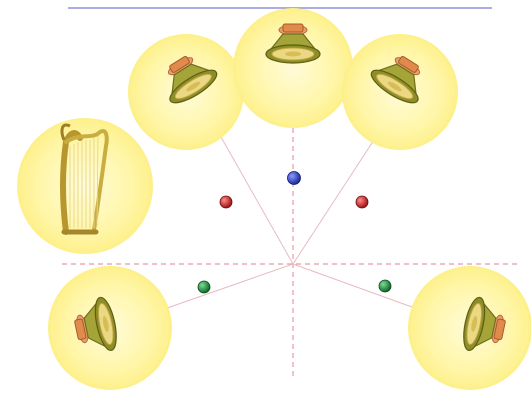  What do you see at coordinates (204, 287) in the screenshot?
I see `marker-rear-left` at bounding box center [204, 287].